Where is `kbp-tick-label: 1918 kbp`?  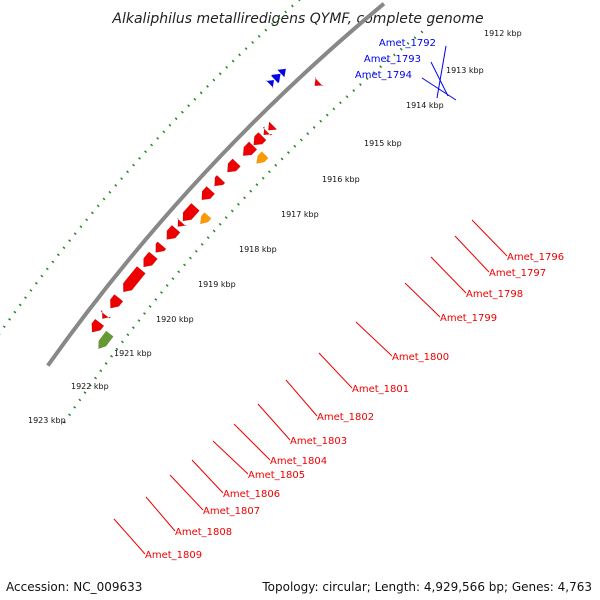
kbp-tick-label: 1918 kbp is located at coordinates (258, 249).